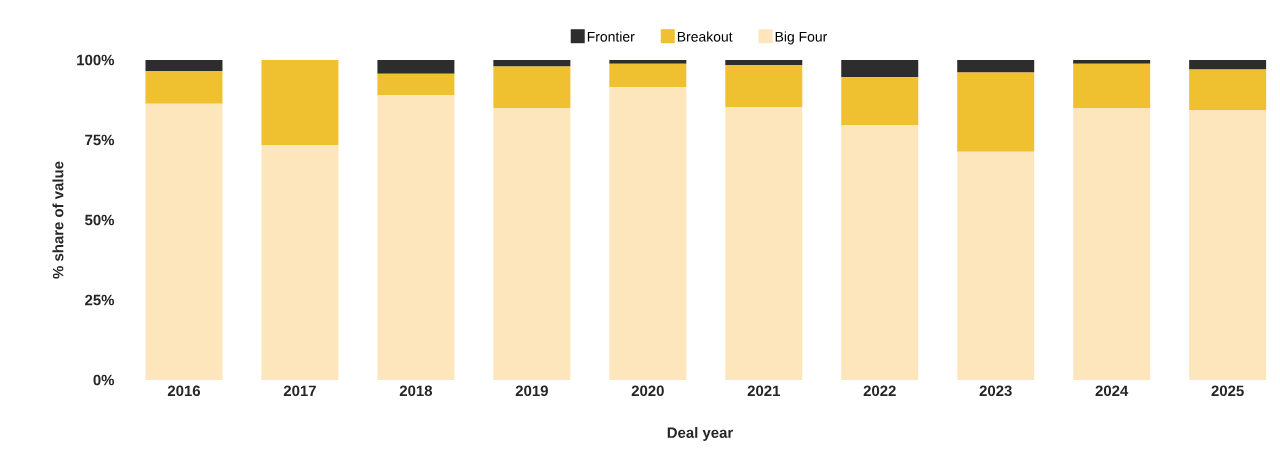 This screenshot has width=1280, height=456. I want to click on legend-label: Frontier, so click(611, 36).